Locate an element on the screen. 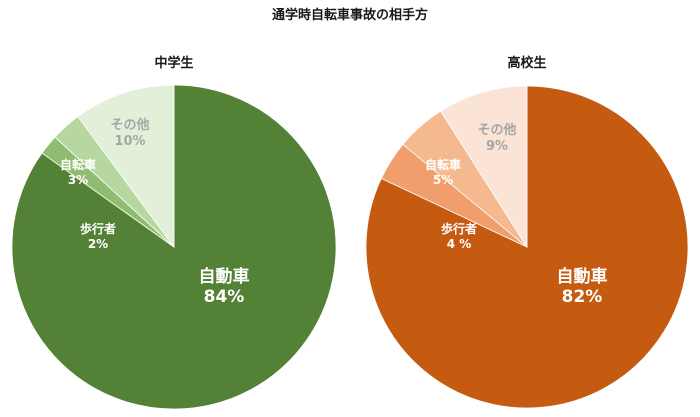  subtitle-junior-high: 中学生 is located at coordinates (174, 63).